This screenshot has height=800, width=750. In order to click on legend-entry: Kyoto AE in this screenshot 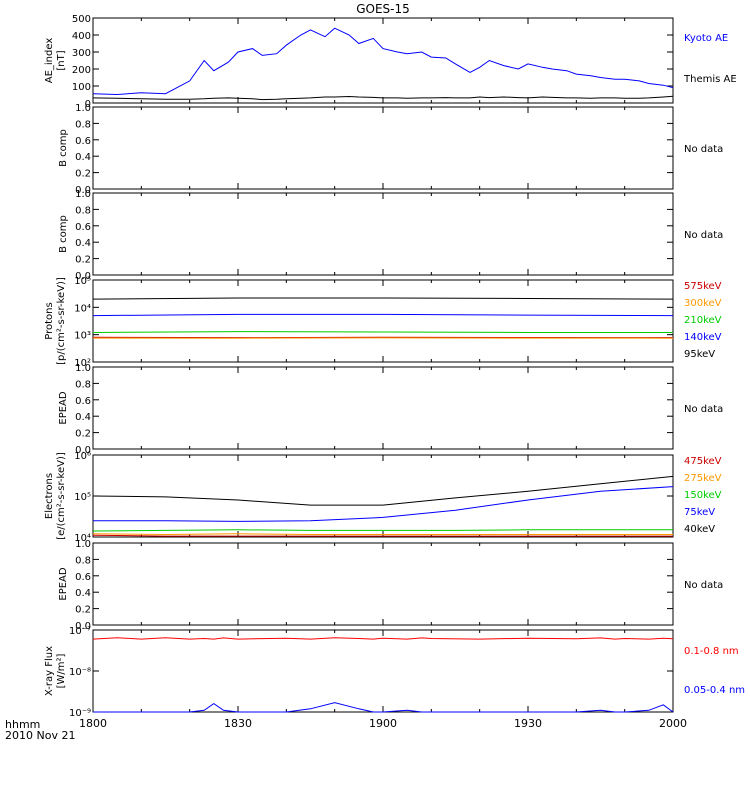, I will do `click(706, 38)`.